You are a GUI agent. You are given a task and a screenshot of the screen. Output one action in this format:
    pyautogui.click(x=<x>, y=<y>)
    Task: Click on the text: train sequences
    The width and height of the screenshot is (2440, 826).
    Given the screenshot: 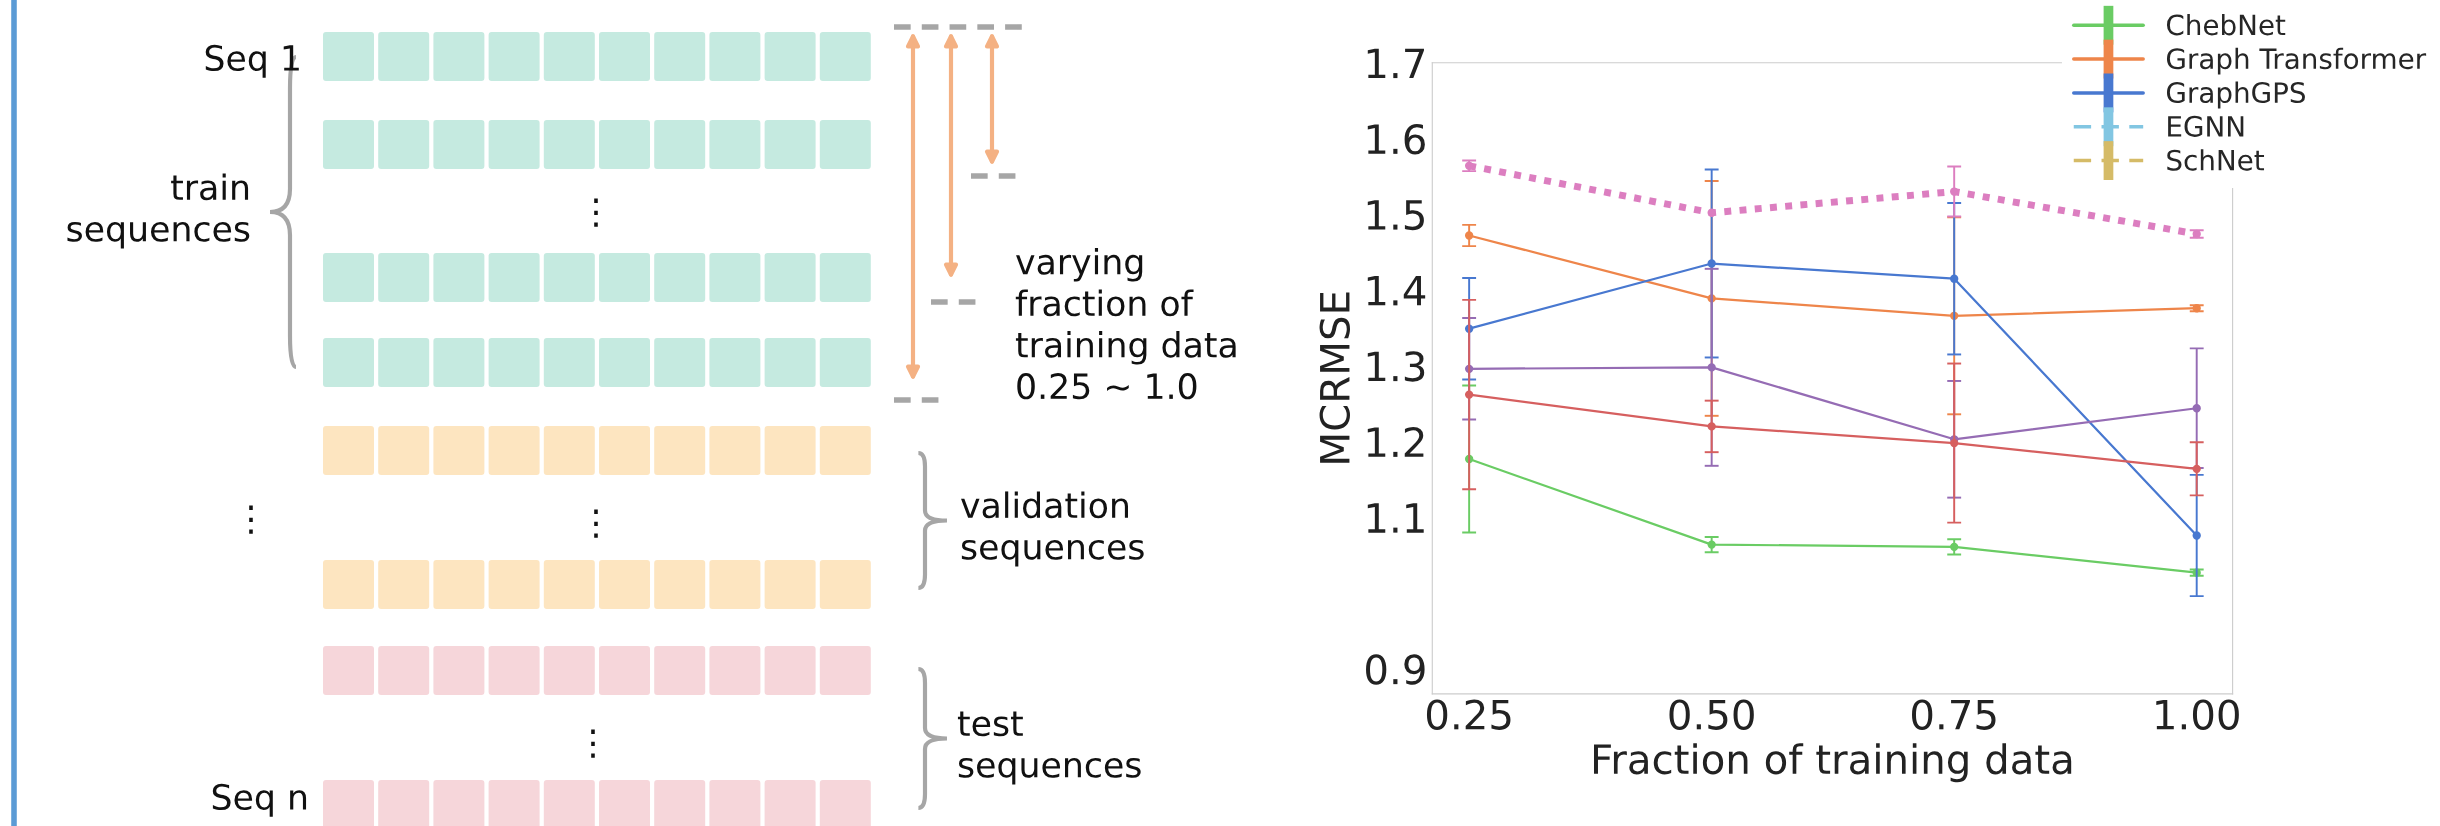 What is the action you would take?
    pyautogui.click(x=158, y=211)
    